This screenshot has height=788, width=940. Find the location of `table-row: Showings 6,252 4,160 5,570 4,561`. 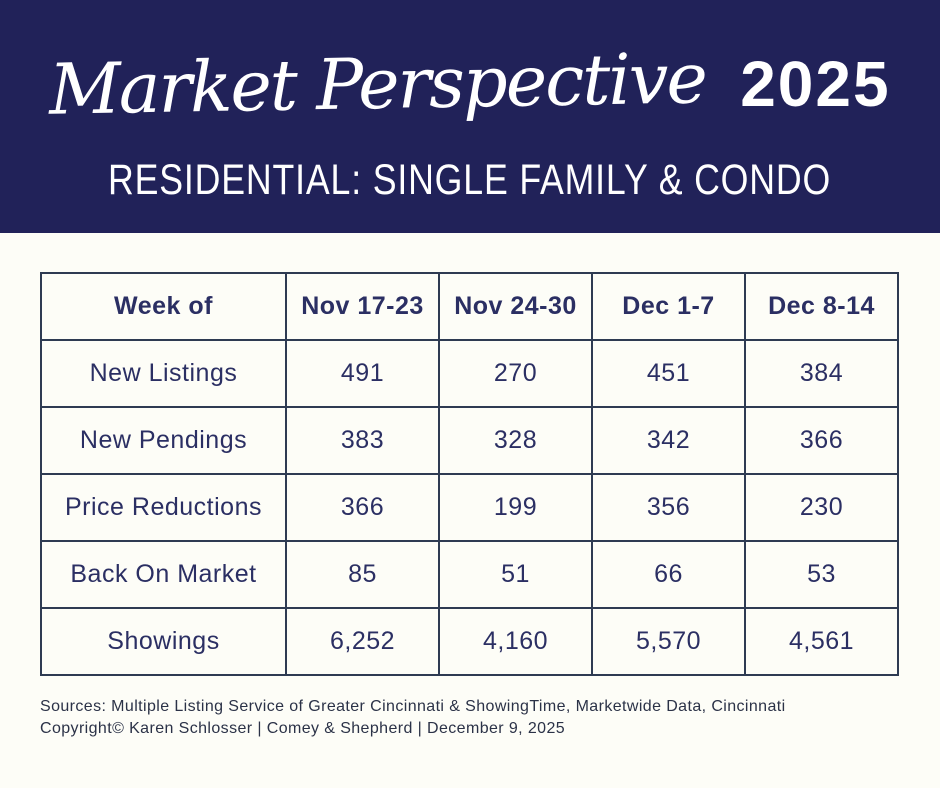

table-row: Showings 6,252 4,160 5,570 4,561 is located at coordinates (469, 641).